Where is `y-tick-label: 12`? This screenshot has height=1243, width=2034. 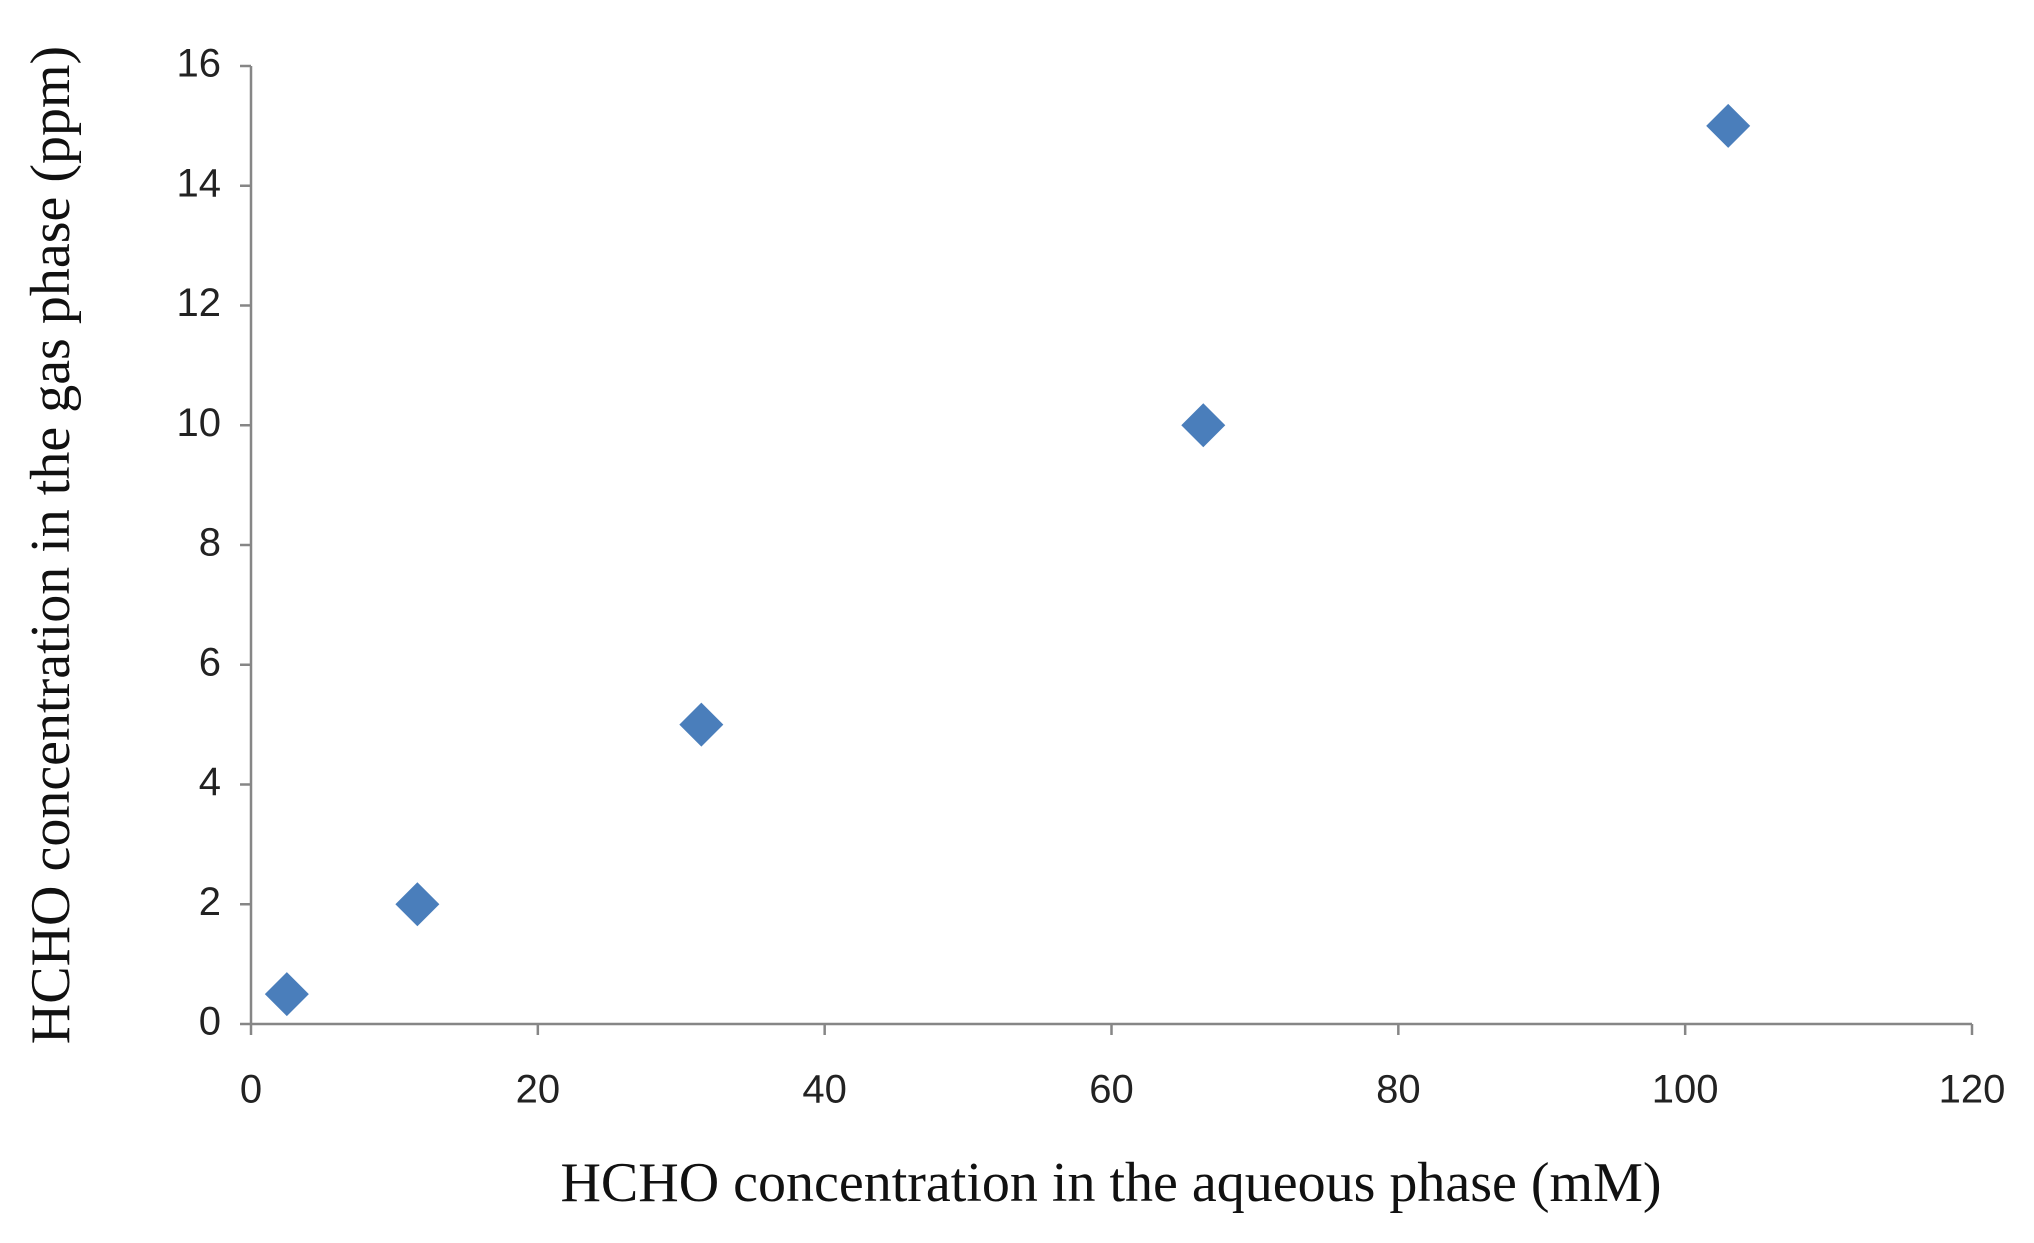
y-tick-label: 12 is located at coordinates (199, 303).